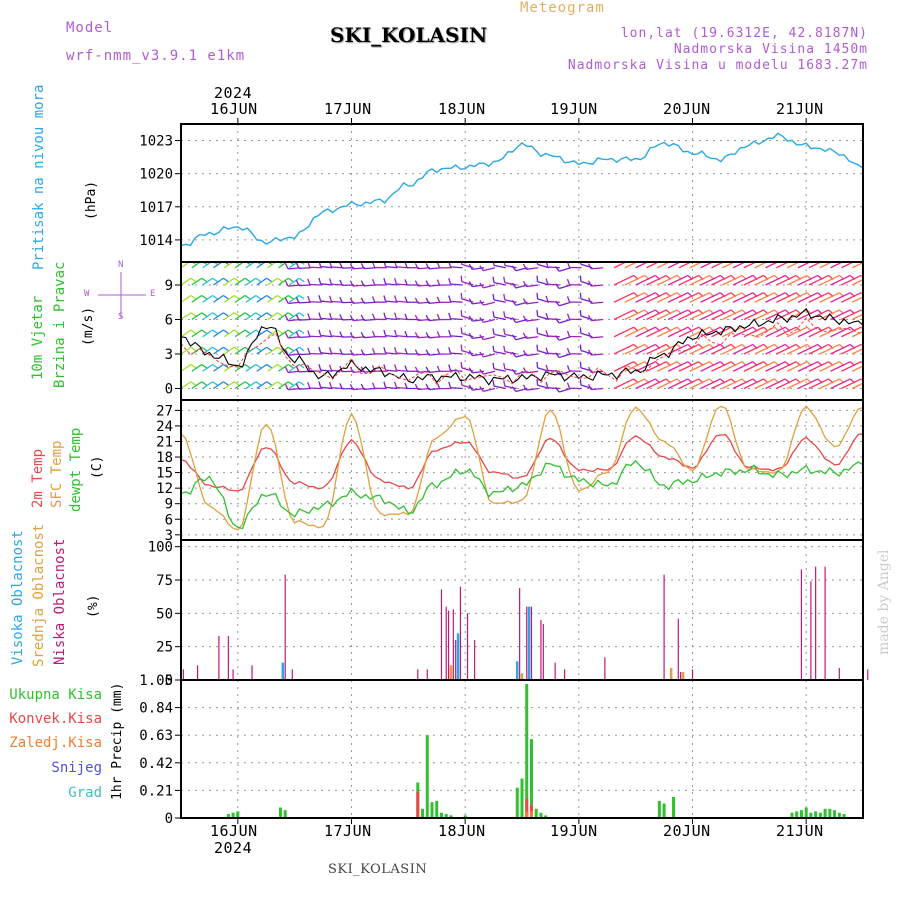  Describe the element at coordinates (423, 813) in the screenshot. I see `precip-total-bar` at that location.